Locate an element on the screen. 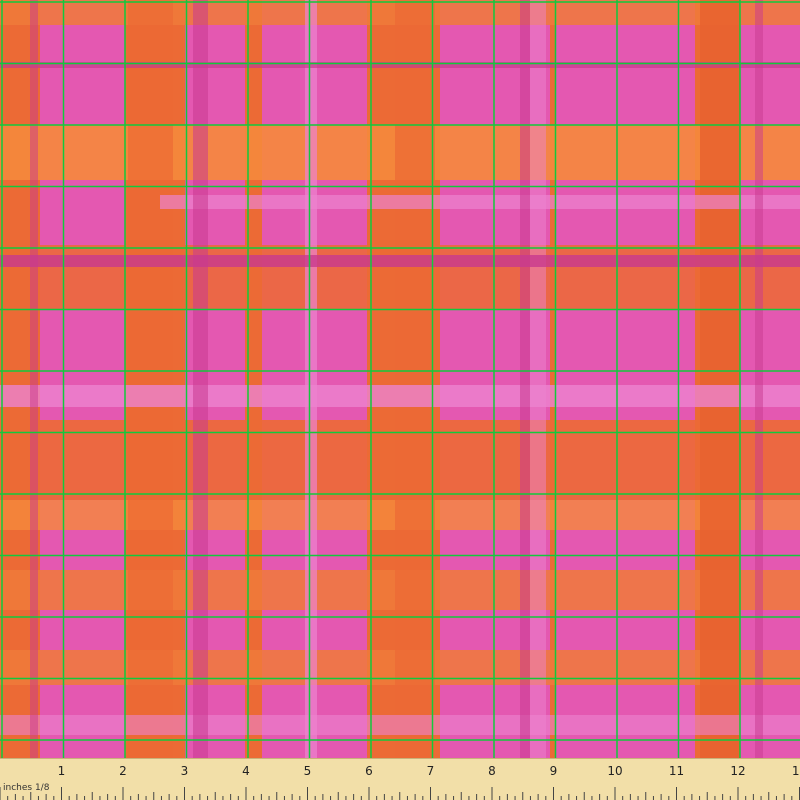  ruler-tick-label: 3 is located at coordinates (185, 771).